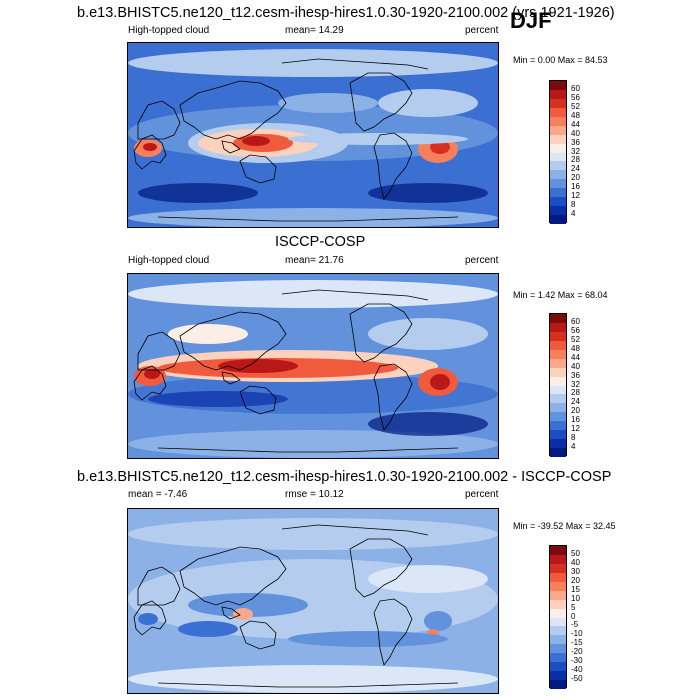  What do you see at coordinates (314, 260) in the screenshot?
I see `panel2-mean: mean= 21.76` at bounding box center [314, 260].